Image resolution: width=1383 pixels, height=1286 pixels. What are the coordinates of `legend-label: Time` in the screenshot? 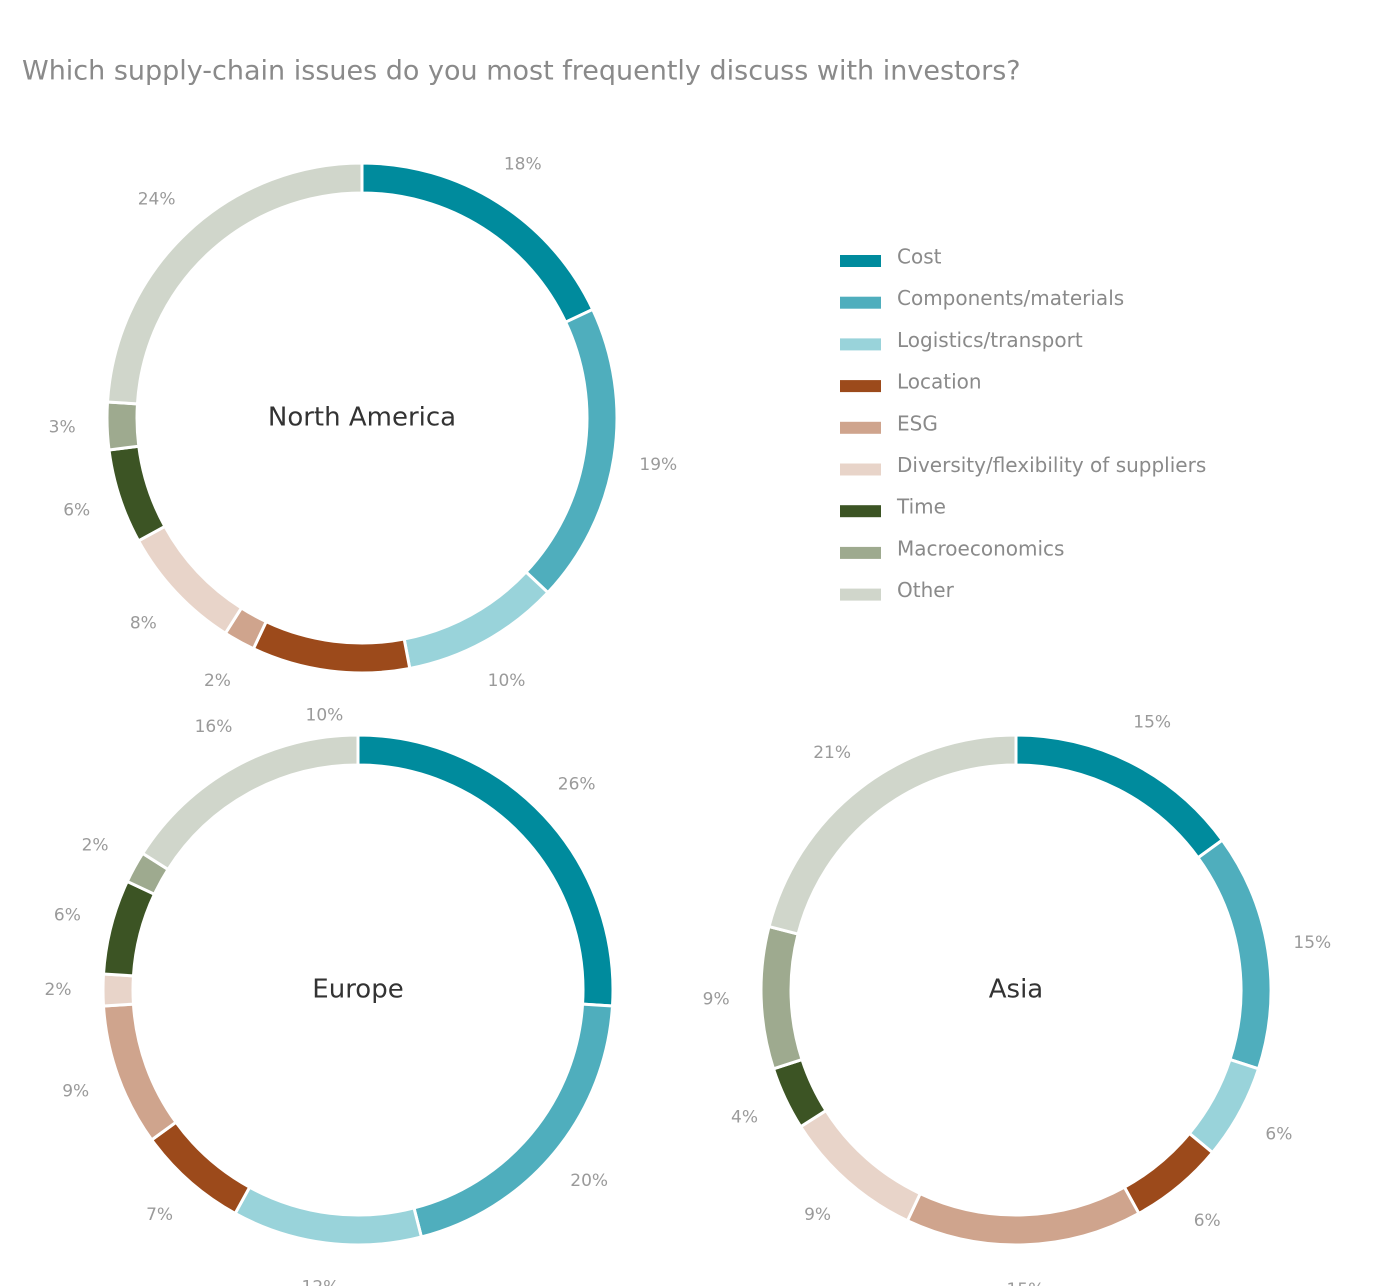 It's located at (921, 507).